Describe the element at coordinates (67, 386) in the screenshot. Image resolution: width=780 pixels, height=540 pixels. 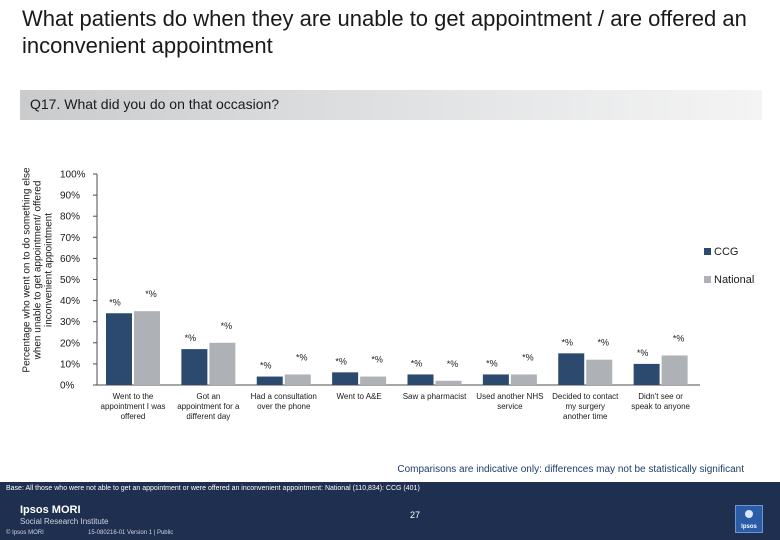
I see `y-tick-label: 0%` at that location.